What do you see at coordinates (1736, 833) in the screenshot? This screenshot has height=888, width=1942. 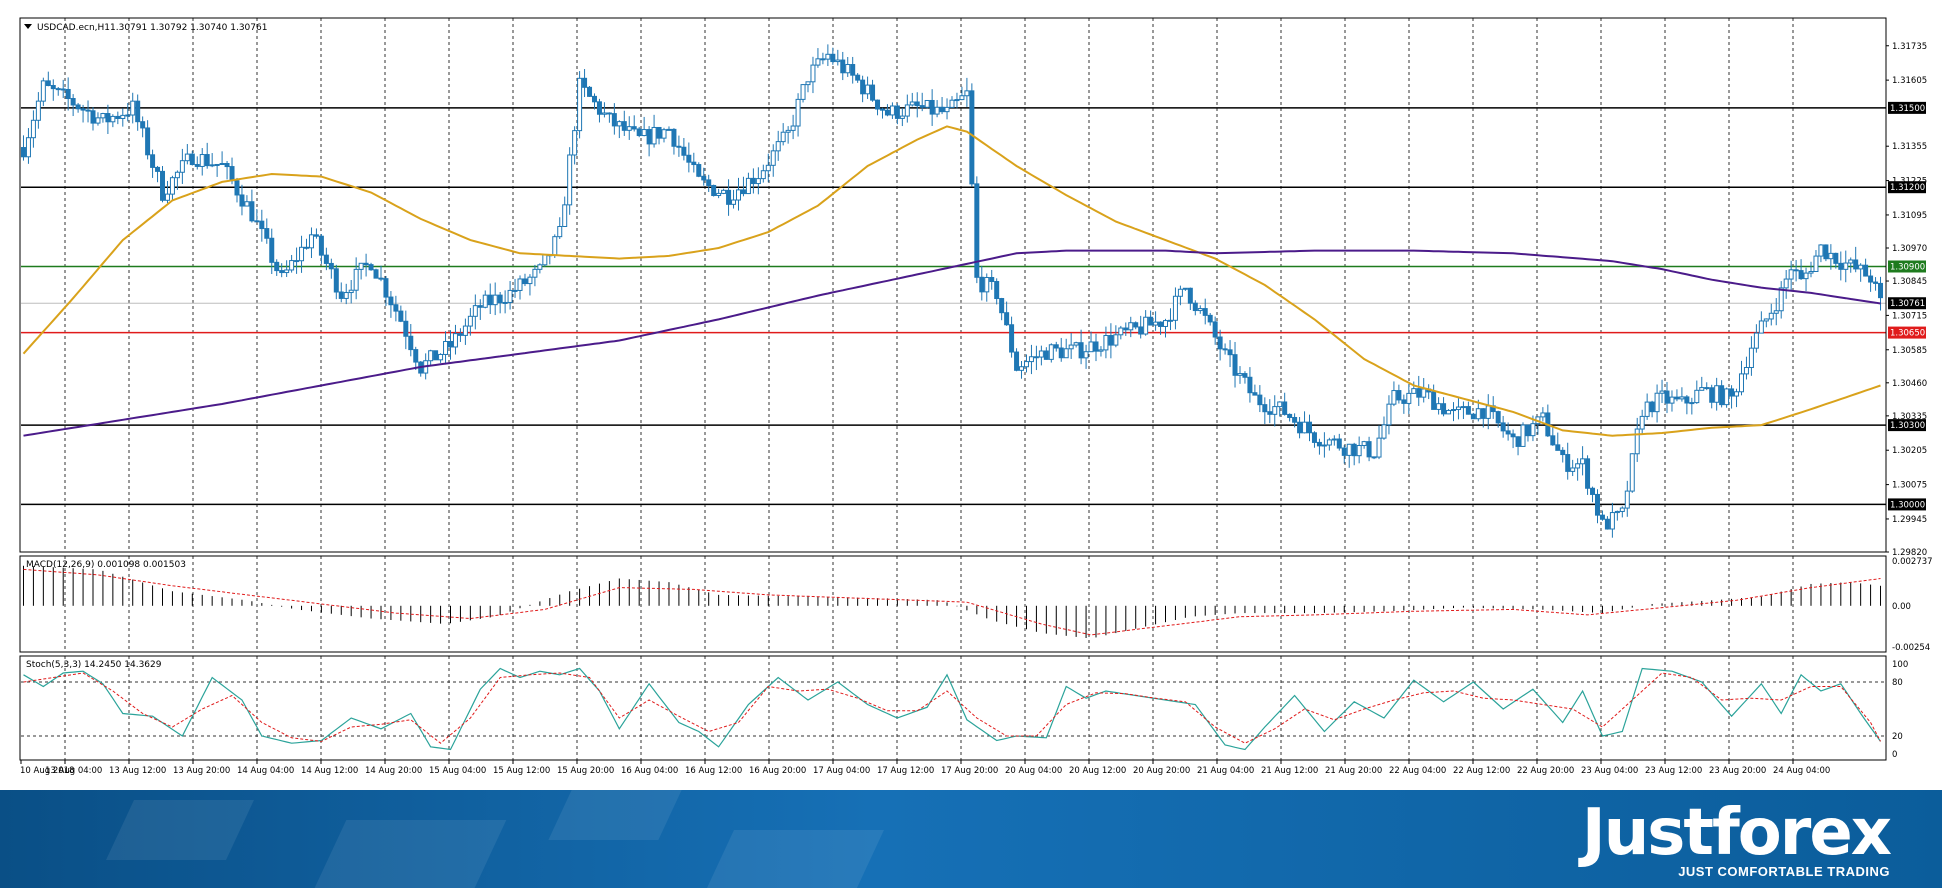 I see `brand-logo: Justforex` at bounding box center [1736, 833].